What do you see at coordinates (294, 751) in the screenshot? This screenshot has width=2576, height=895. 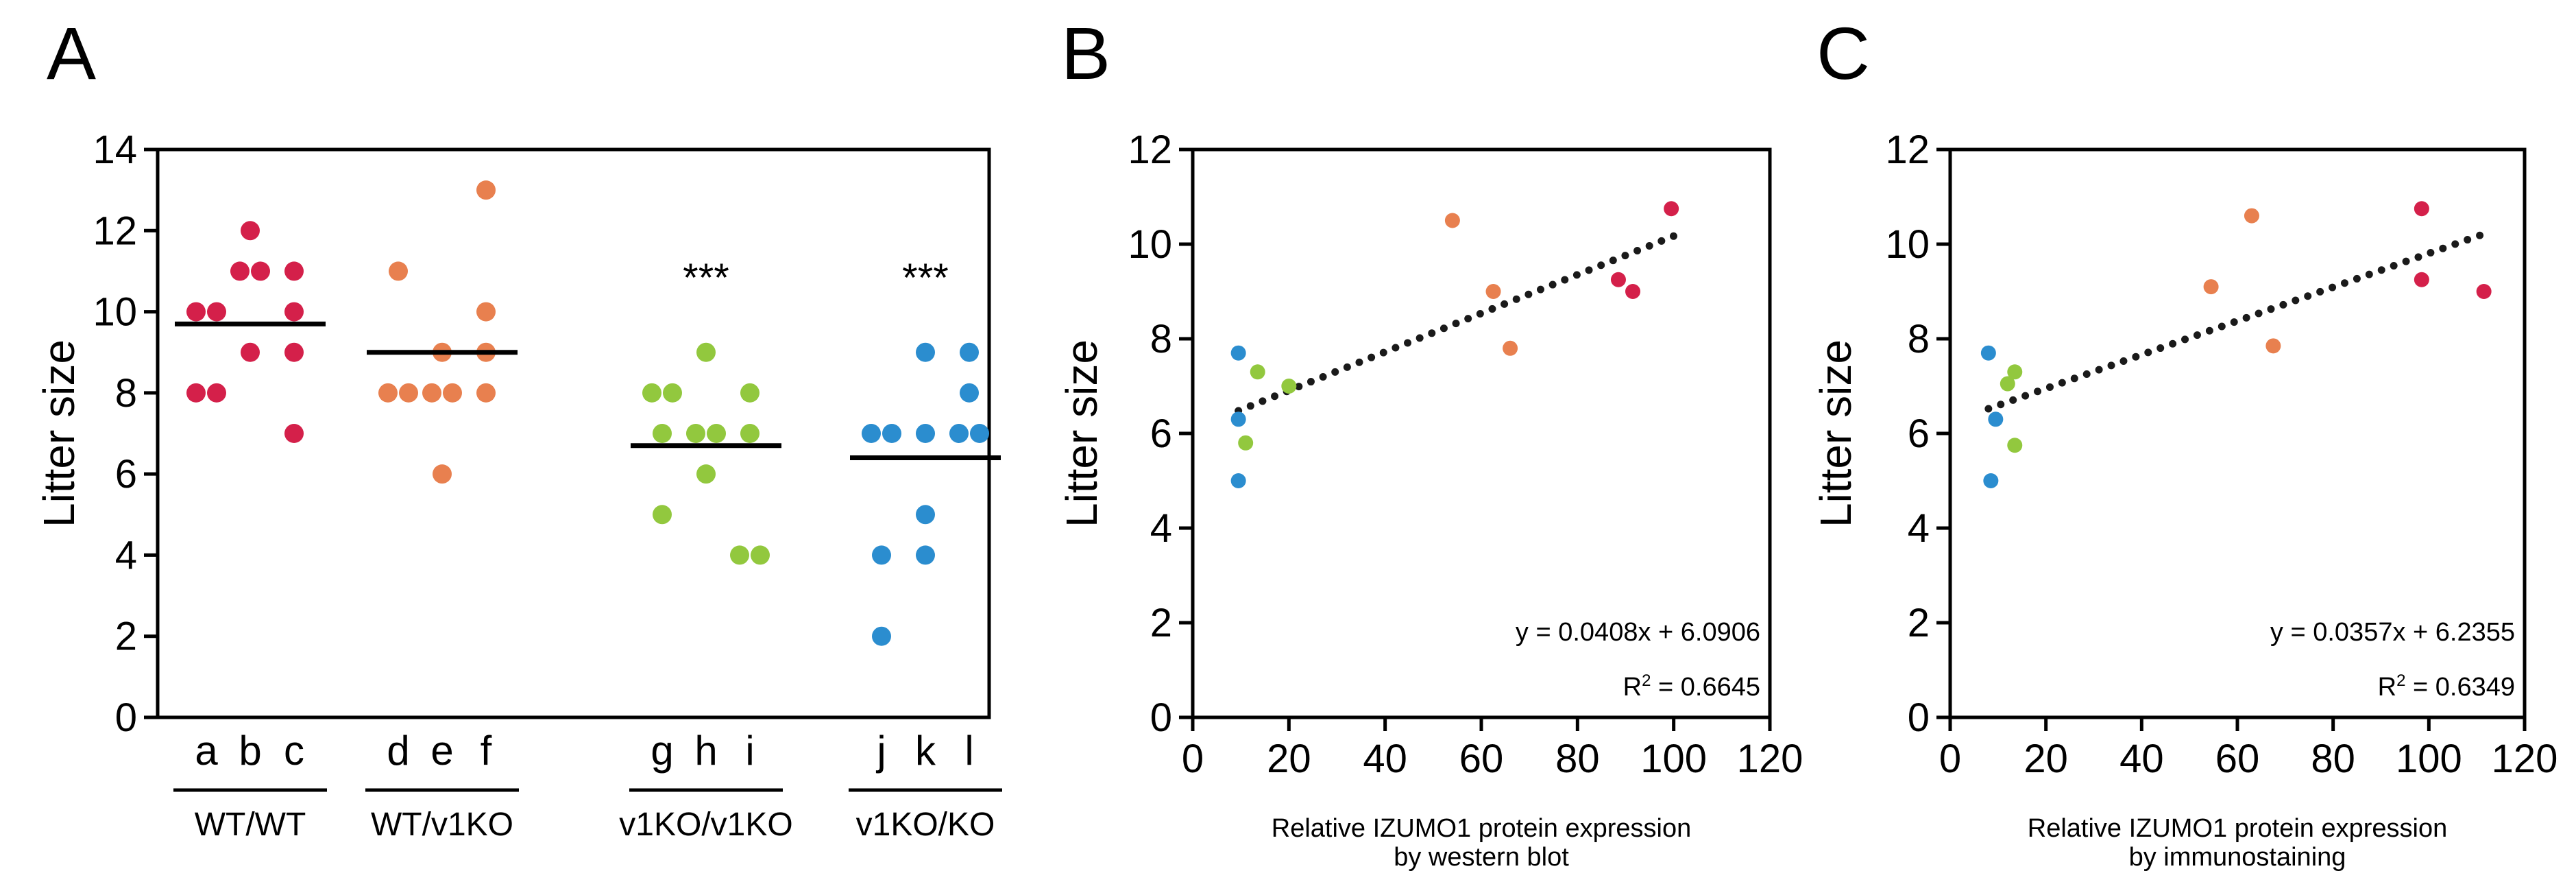 I see `male-label: c` at bounding box center [294, 751].